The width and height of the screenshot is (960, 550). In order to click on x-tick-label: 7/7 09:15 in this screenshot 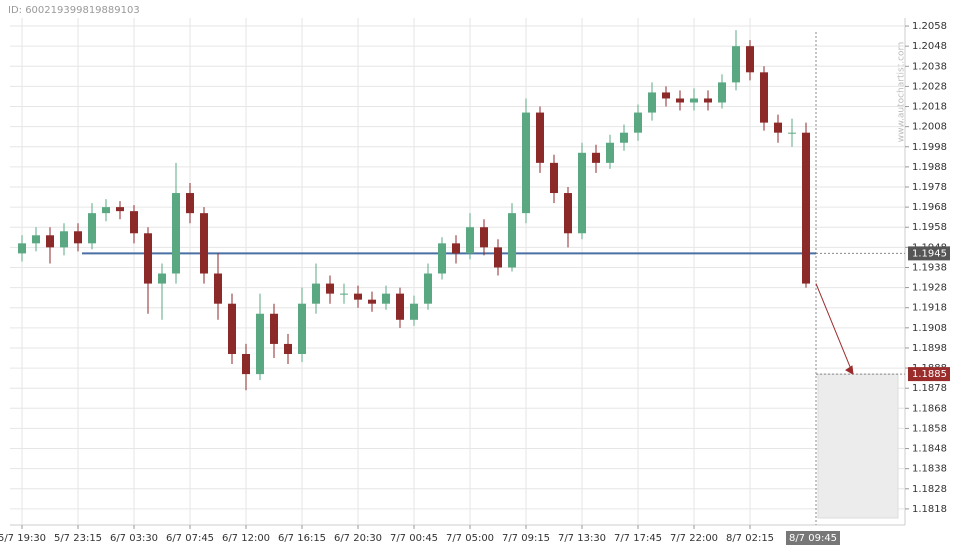, I will do `click(526, 538)`.